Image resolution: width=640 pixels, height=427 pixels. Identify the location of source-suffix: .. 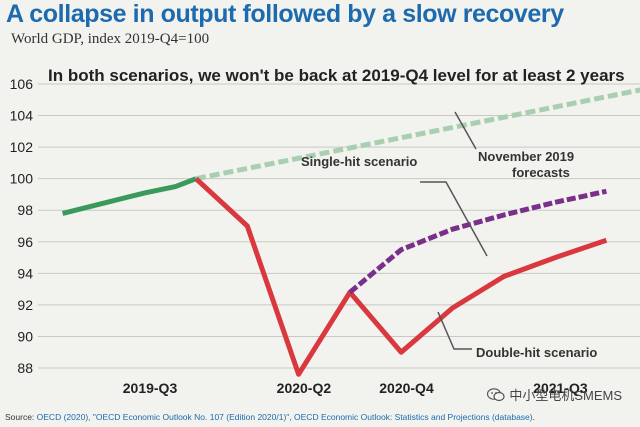
(533, 417).